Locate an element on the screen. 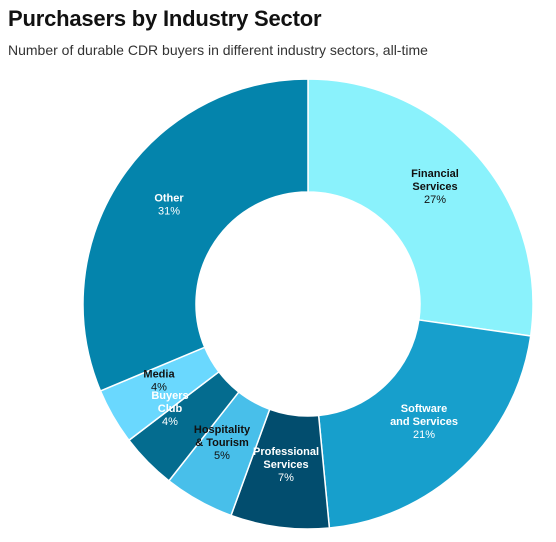  slice-label: Media 4% is located at coordinates (159, 381).